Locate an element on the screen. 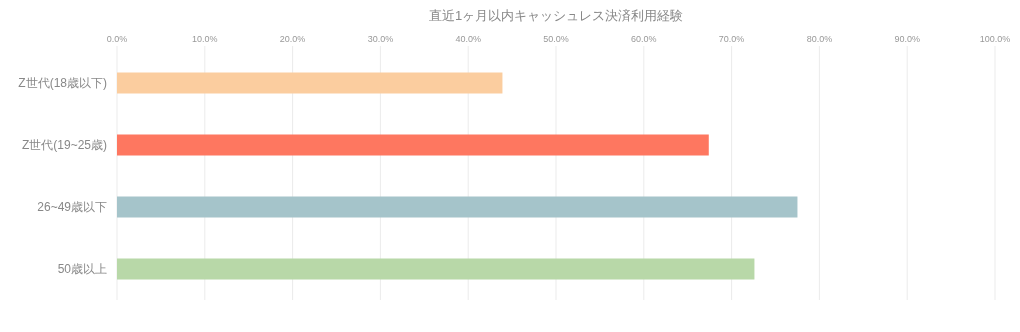 This screenshot has width=1020, height=332. y-tick-label: Z世代(19~25歳) is located at coordinates (64, 145).